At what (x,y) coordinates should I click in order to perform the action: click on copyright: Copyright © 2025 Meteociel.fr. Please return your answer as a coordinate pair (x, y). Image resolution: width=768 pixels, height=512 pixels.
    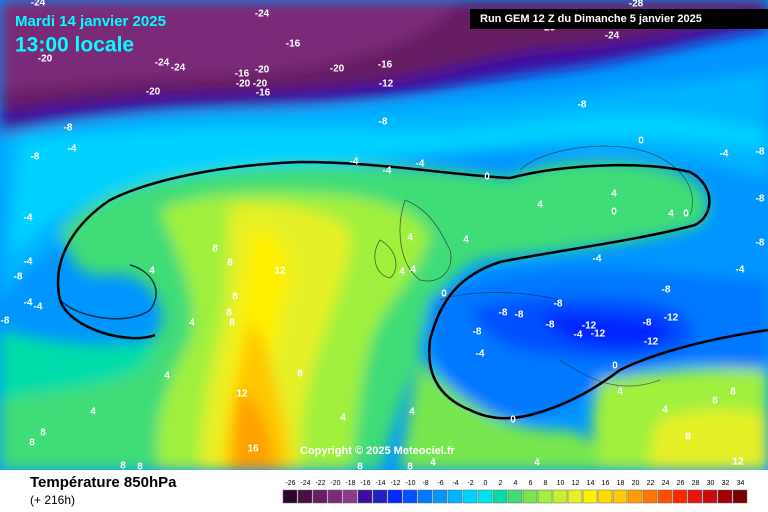
    Looking at the image, I should click on (378, 451).